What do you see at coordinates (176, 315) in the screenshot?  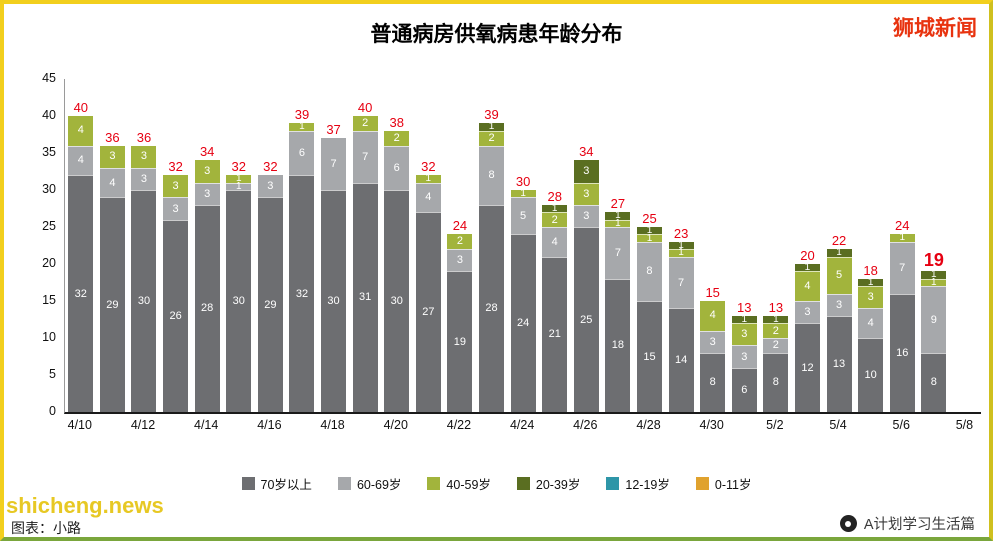 I see `bar-segment: 26` at bounding box center [176, 315].